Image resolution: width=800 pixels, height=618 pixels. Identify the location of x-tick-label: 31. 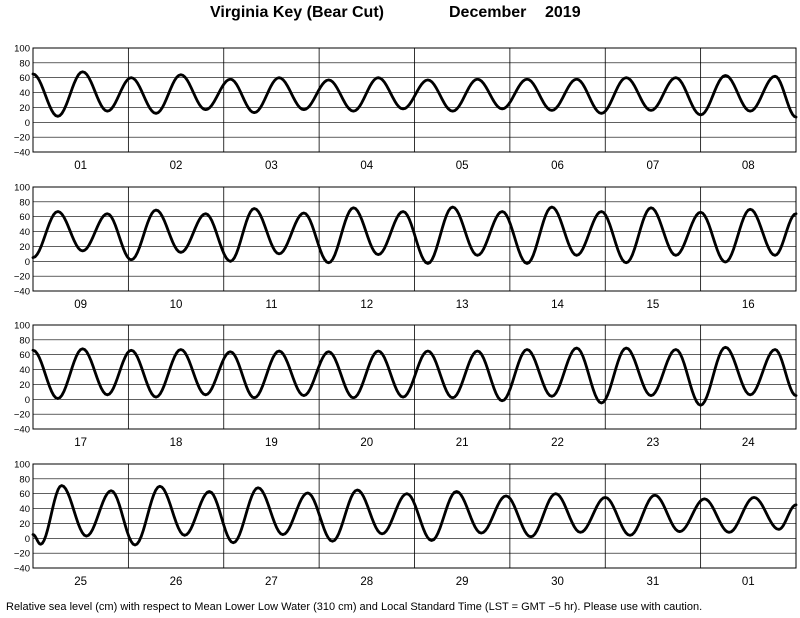
(653, 582).